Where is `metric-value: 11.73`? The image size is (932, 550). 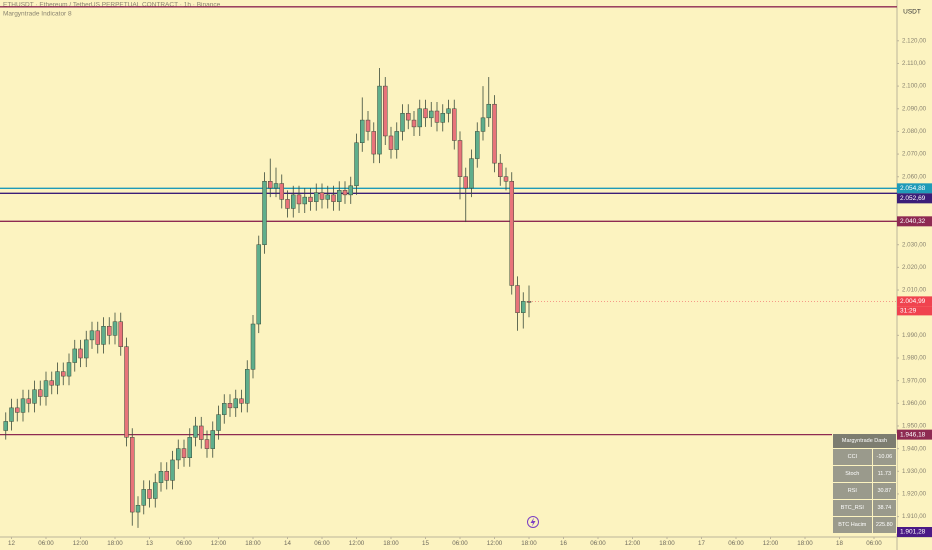
metric-value: 11.73 is located at coordinates (884, 474).